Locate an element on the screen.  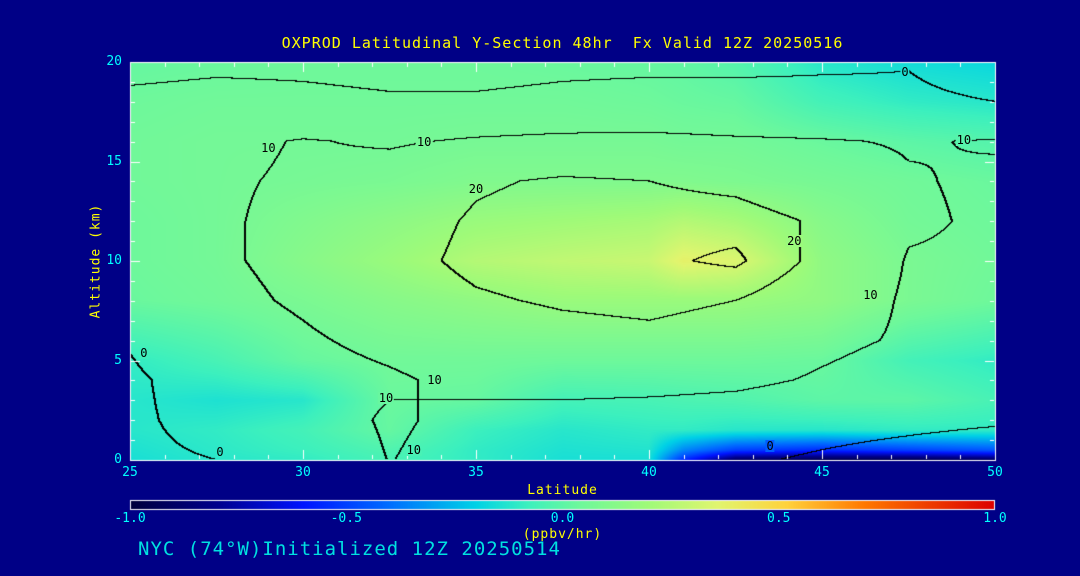
init-annotation: NYC (74°W)Initialized 12Z 20250514 is located at coordinates (349, 549).